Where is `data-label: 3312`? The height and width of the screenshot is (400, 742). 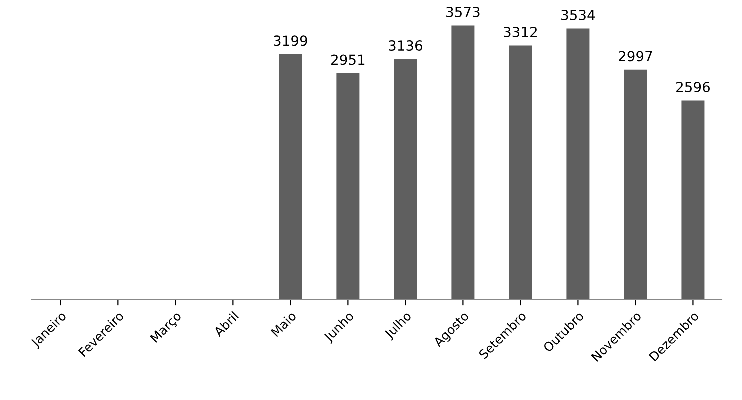 data-label: 3312 is located at coordinates (520, 32).